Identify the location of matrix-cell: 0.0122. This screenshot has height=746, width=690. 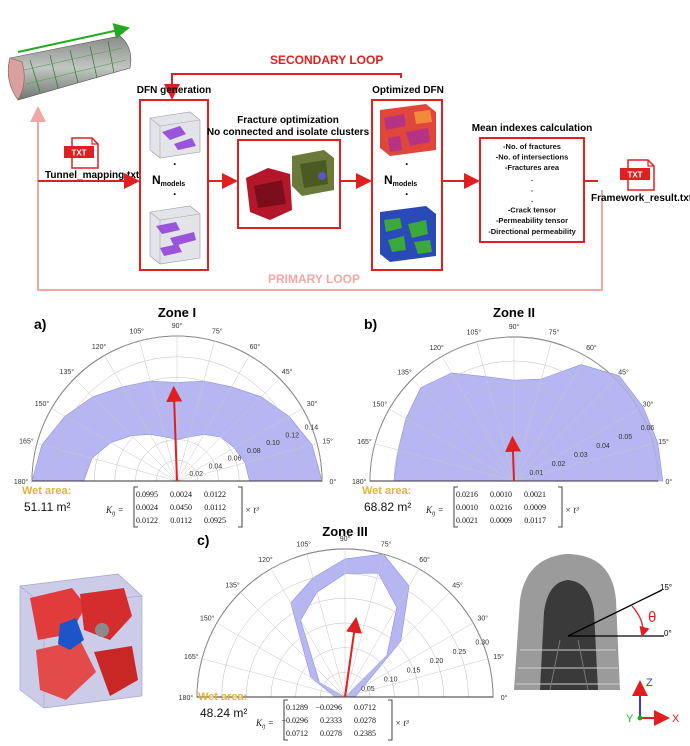
(215, 494).